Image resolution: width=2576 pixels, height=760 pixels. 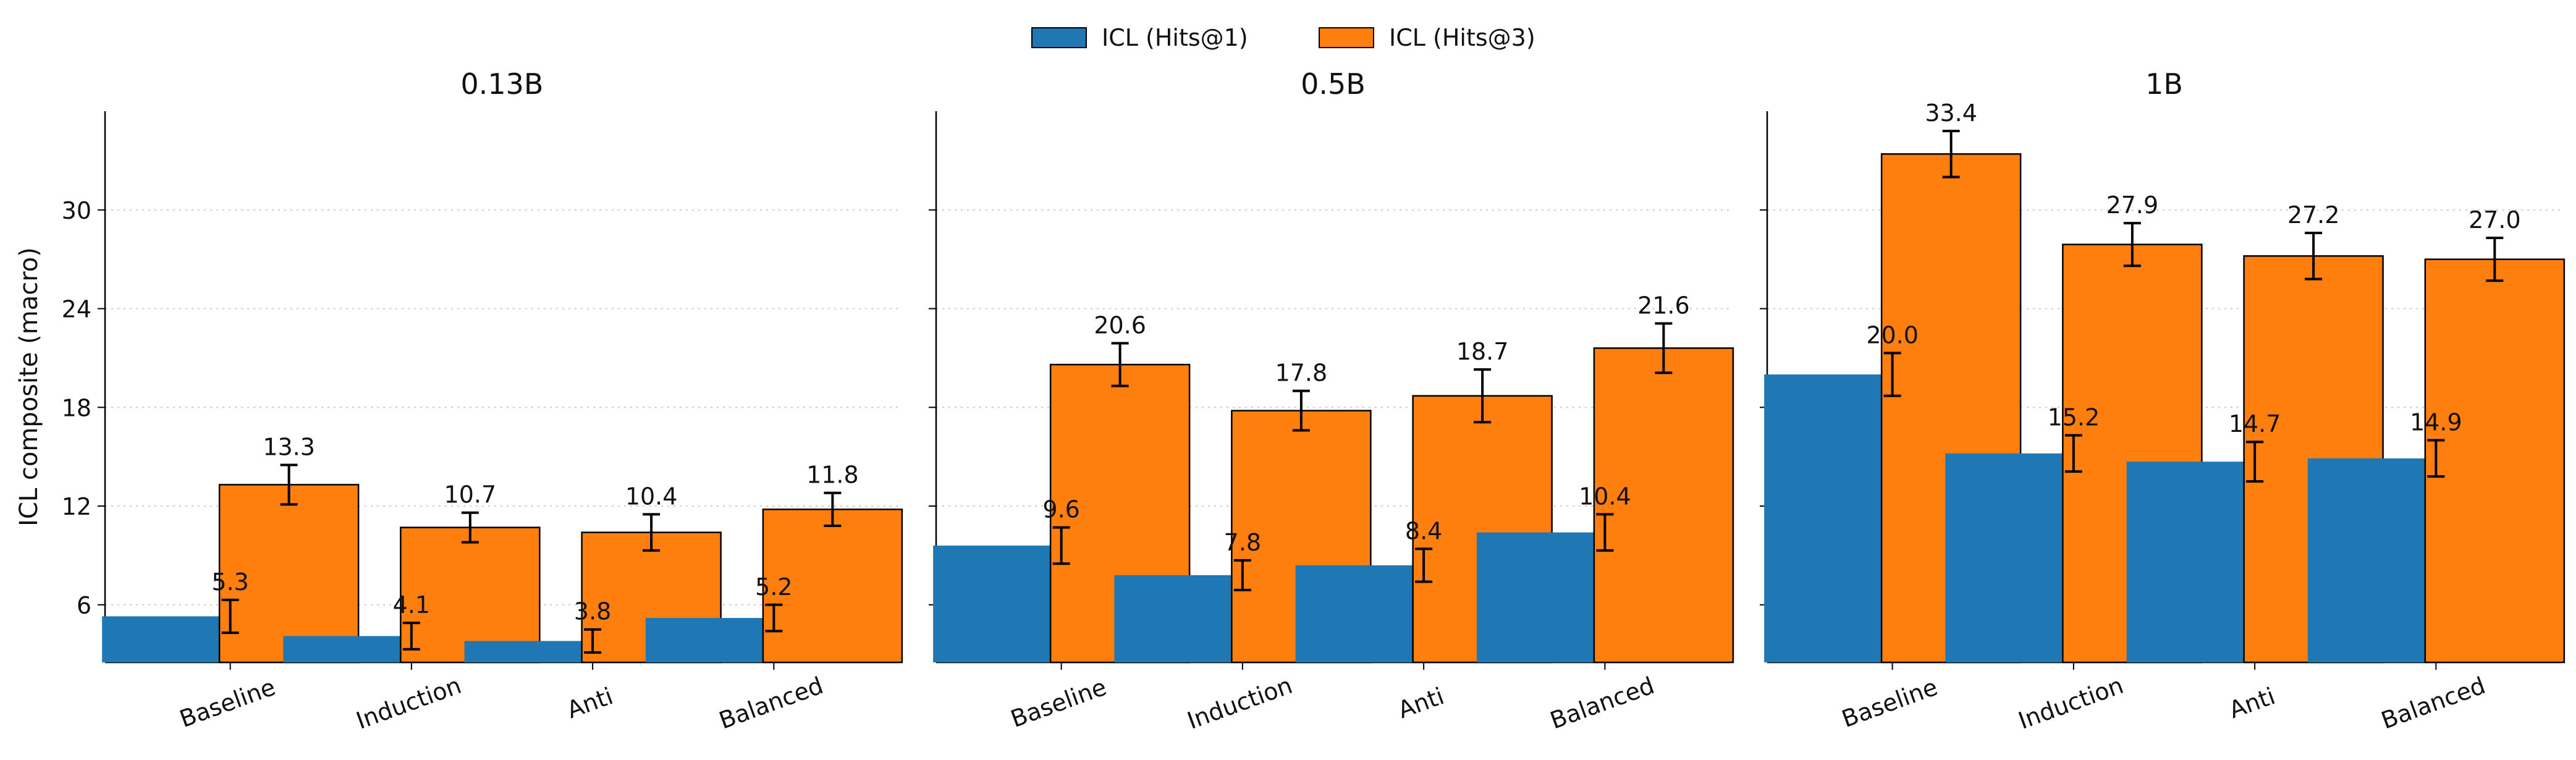 I want to click on data-label-icl-hits-1-baseline: 20.0, so click(x=1892, y=334).